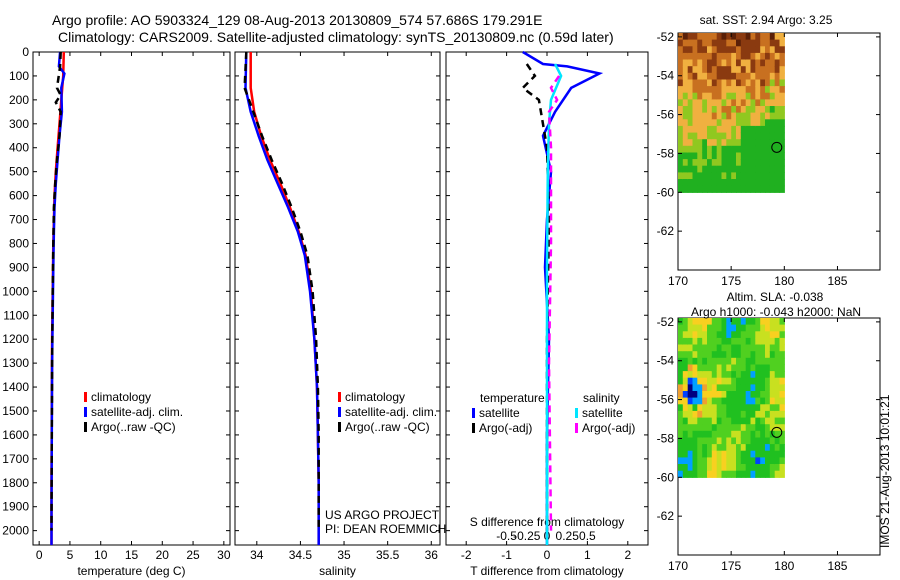 This screenshot has width=900, height=580. Describe the element at coordinates (163, 555) in the screenshot. I see `x-tick-label-temperature: 20` at that location.